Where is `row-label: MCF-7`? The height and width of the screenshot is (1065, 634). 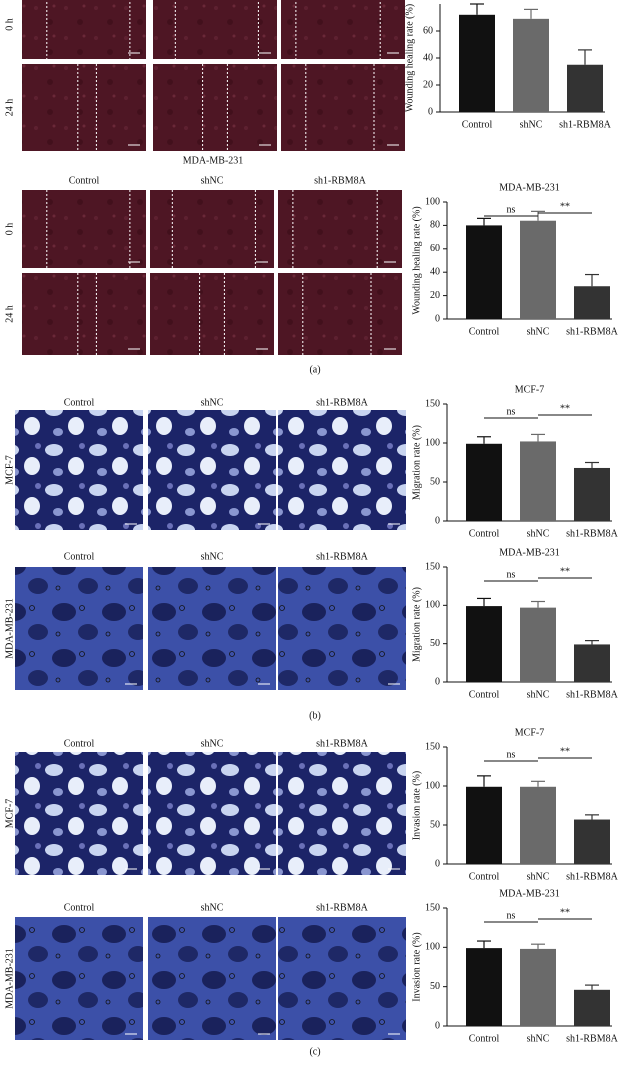
row-label: MCF-7 is located at coordinates (9, 469).